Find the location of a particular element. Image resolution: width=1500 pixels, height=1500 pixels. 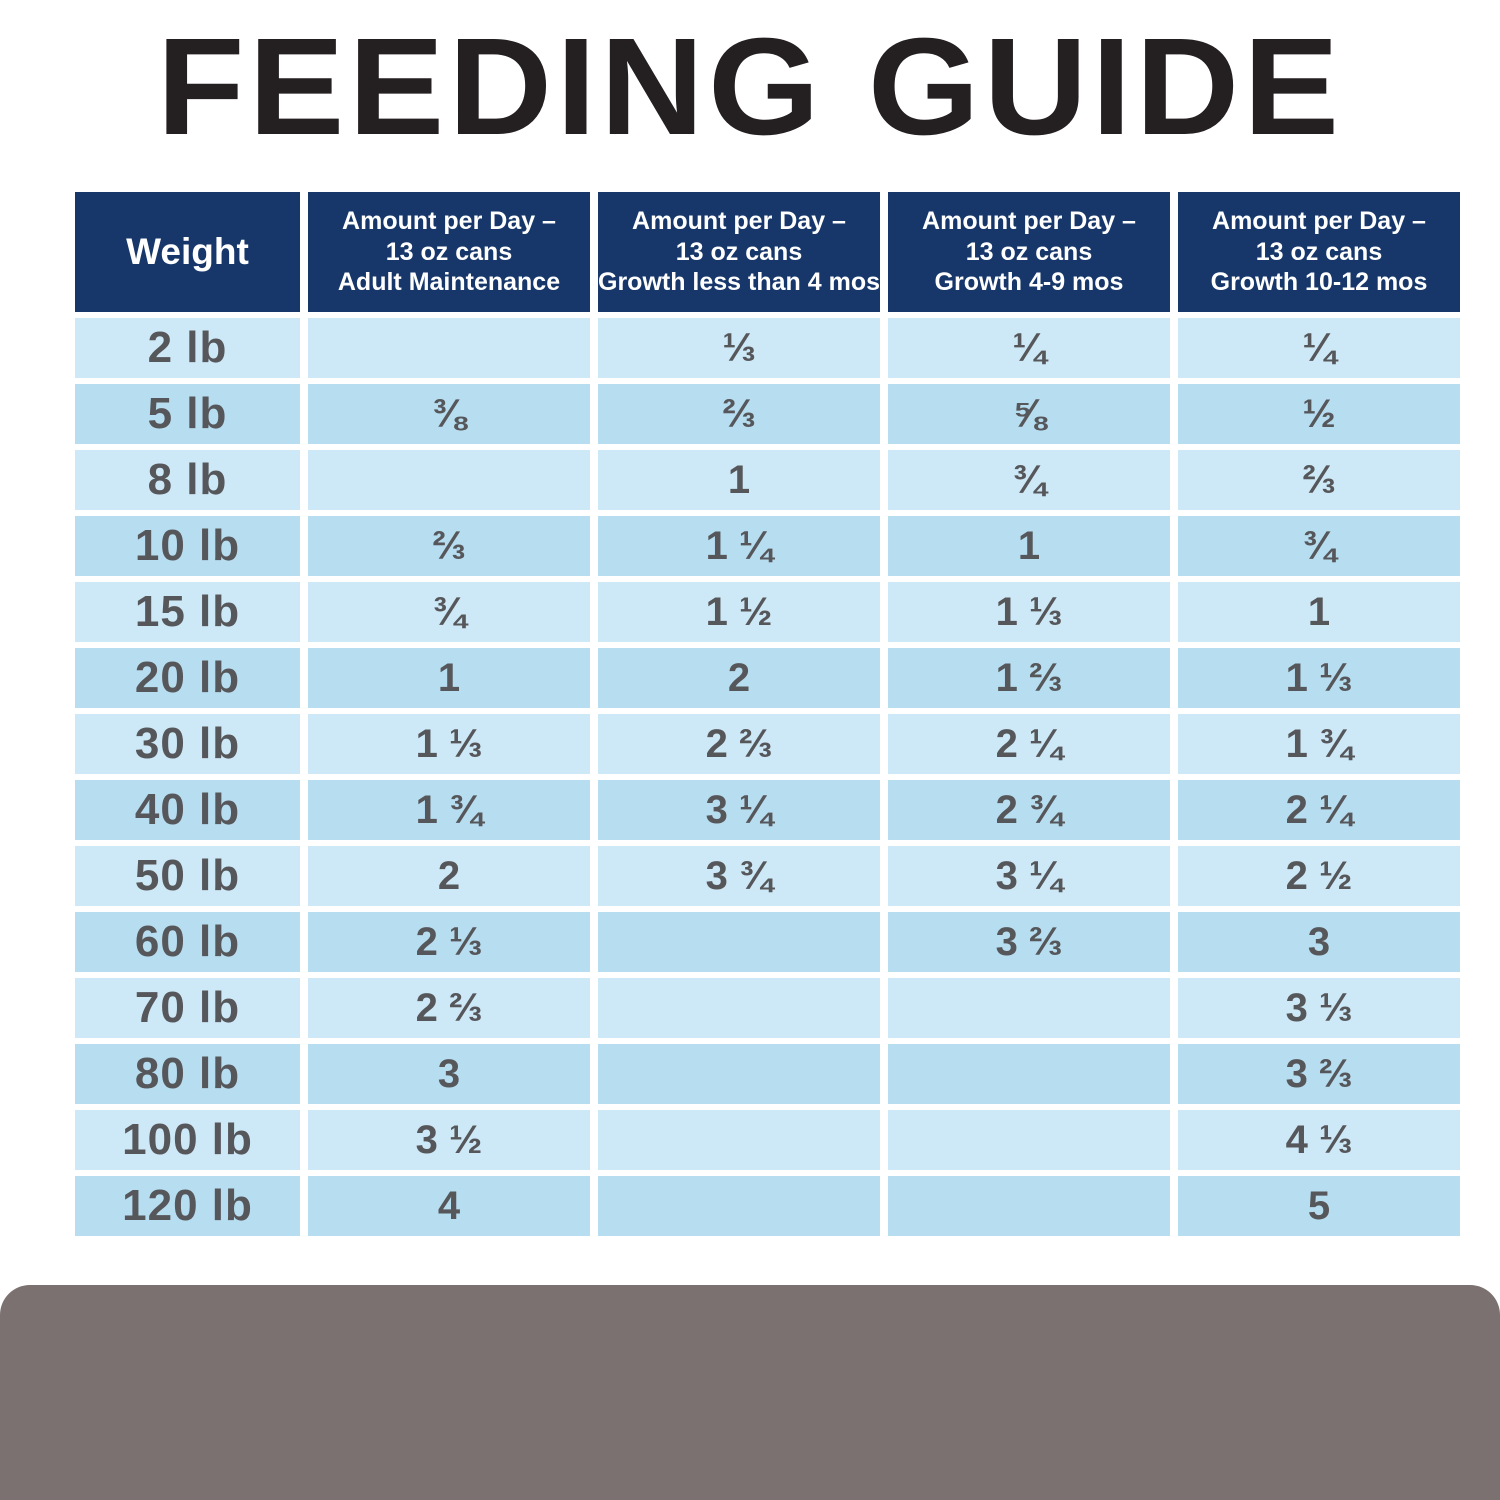

value-cell: 1 ¼ is located at coordinates (739, 546).